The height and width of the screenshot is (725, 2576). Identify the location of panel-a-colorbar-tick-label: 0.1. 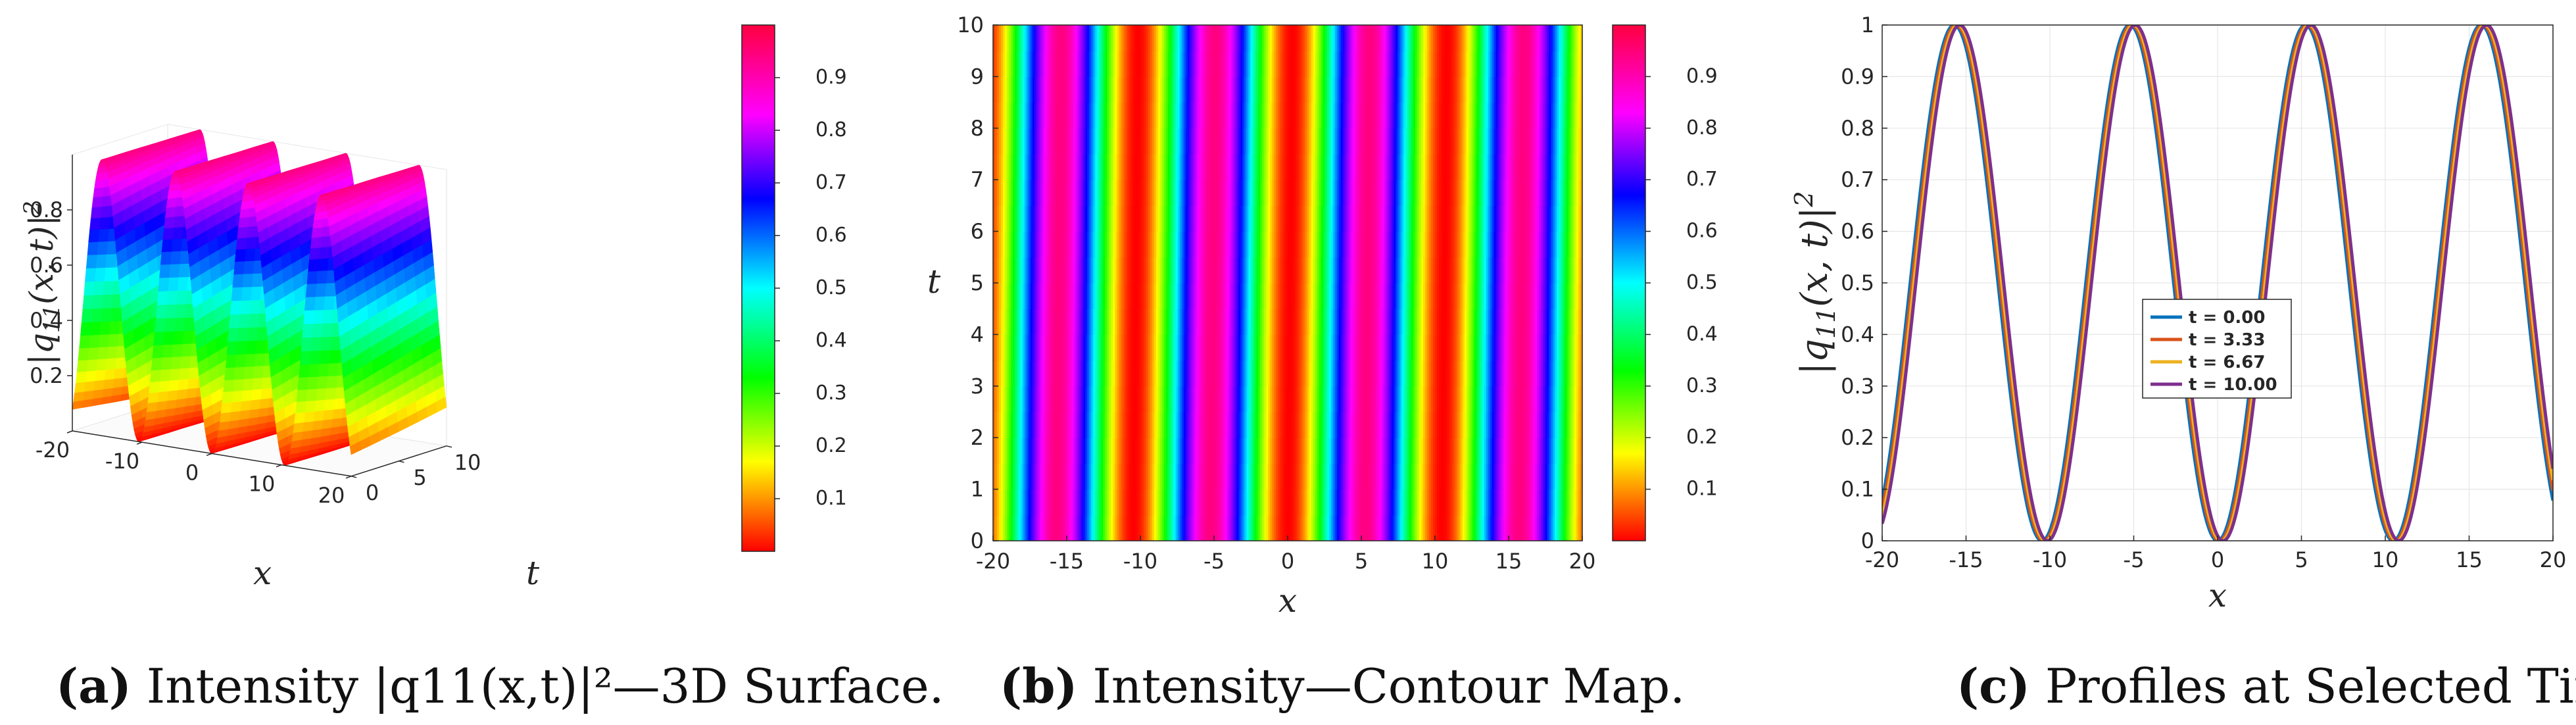
(831, 499).